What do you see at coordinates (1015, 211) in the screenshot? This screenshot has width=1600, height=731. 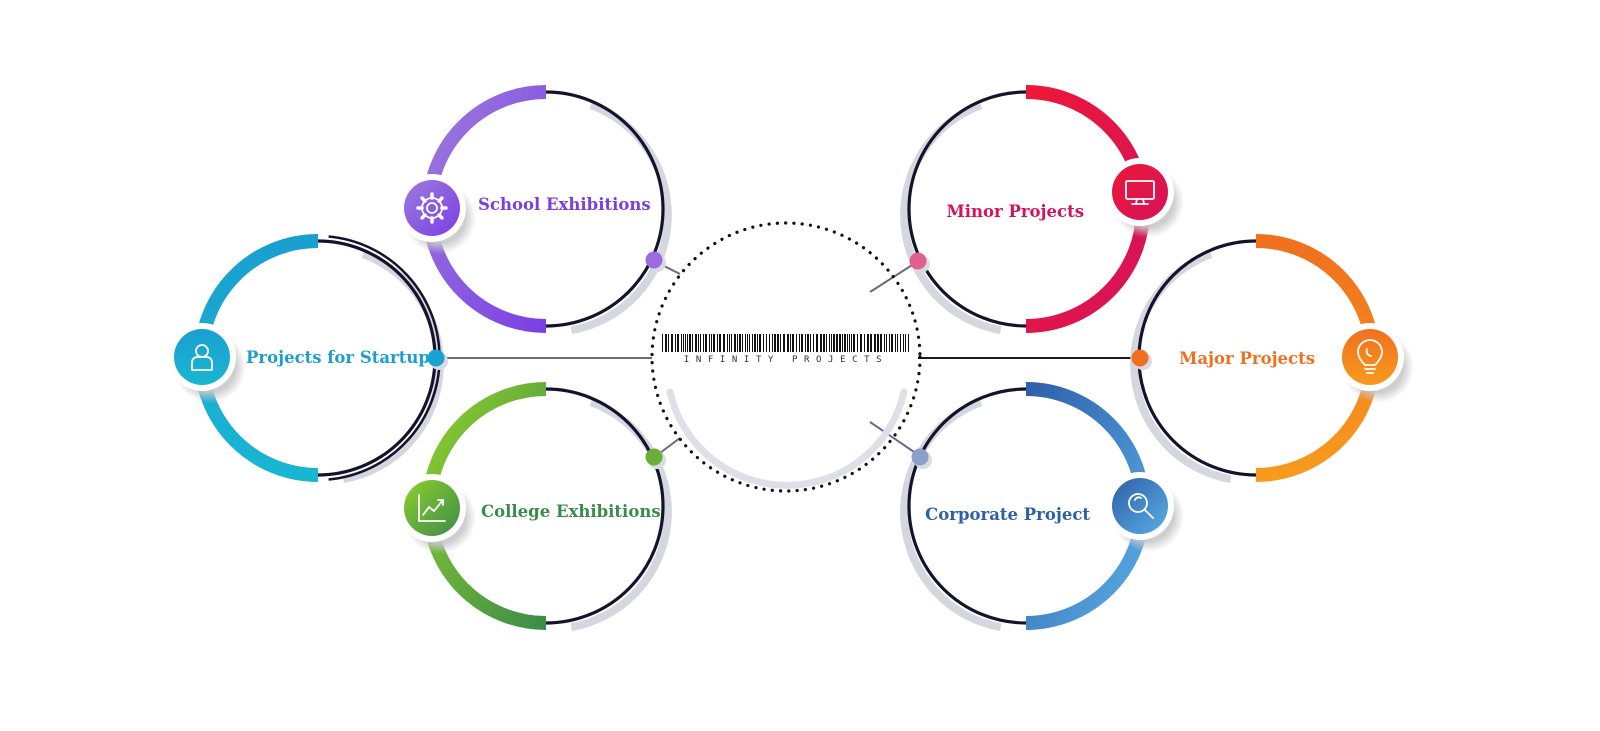 I see `label-minor: Minor Projects` at bounding box center [1015, 211].